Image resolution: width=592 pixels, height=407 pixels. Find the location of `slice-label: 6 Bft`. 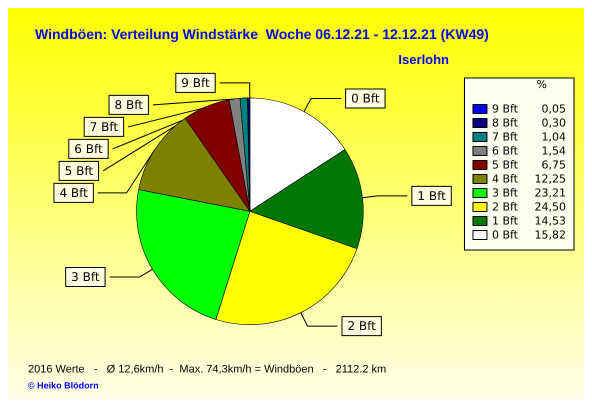

slice-label: 6 Bft is located at coordinates (88, 149).